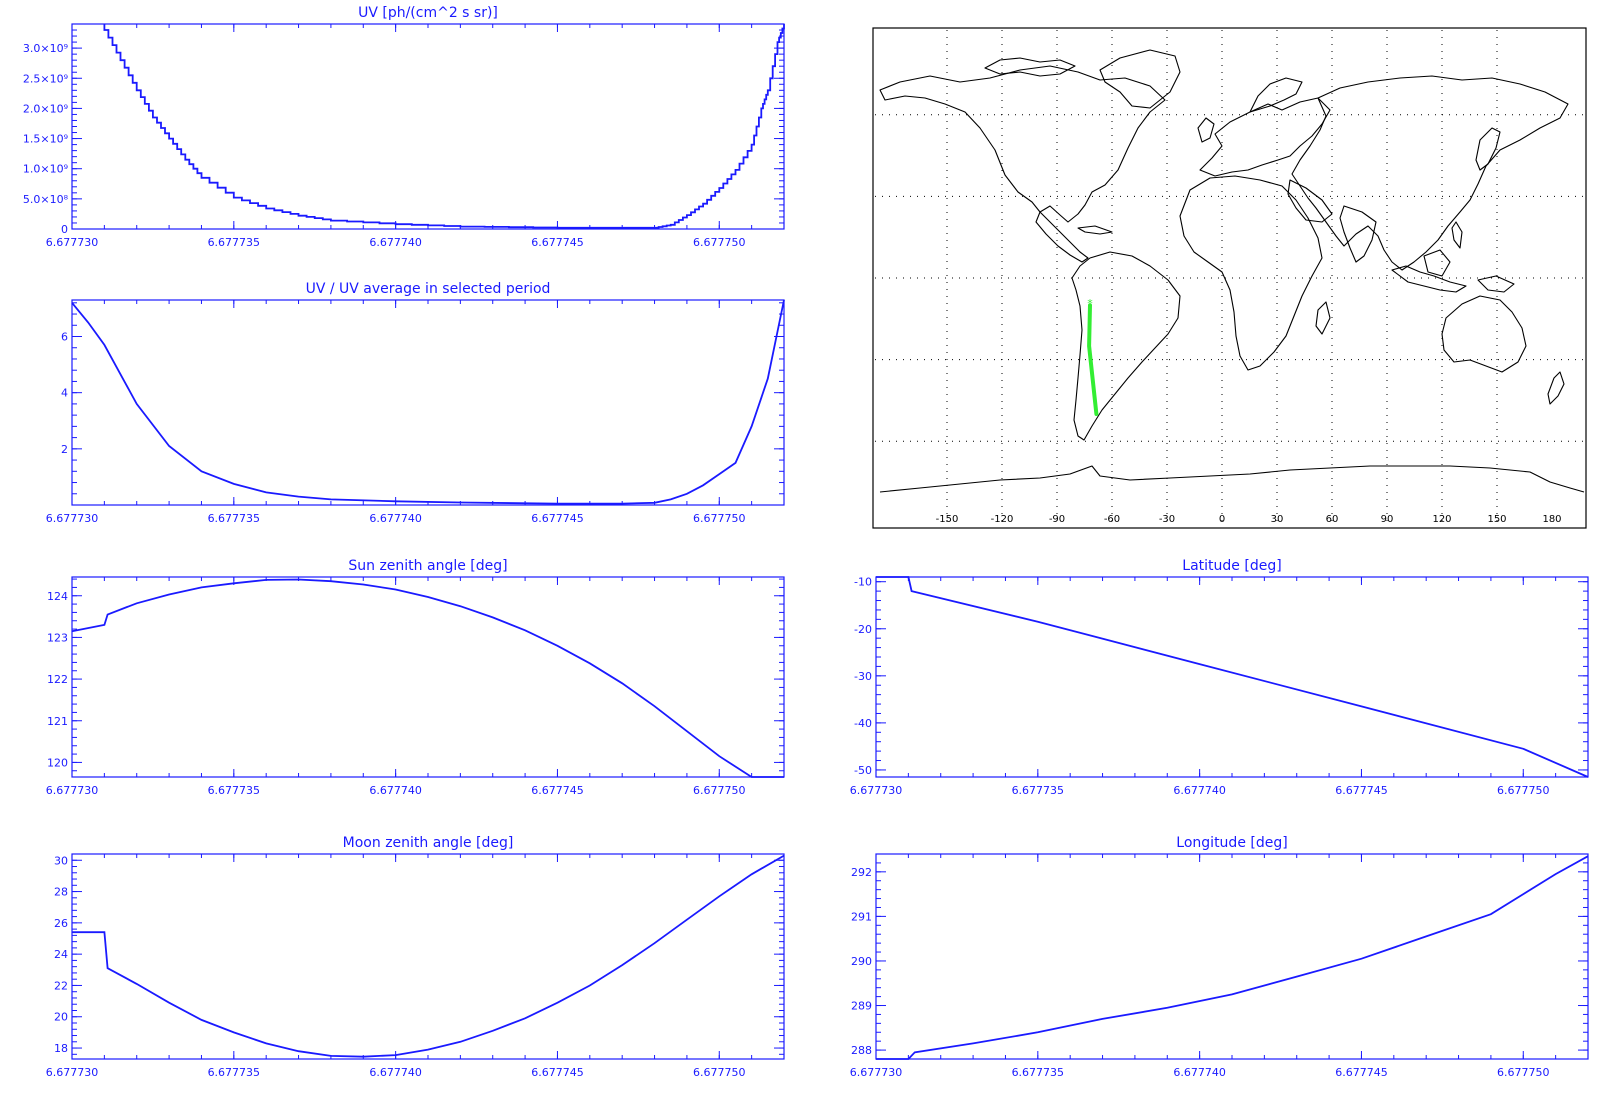  What do you see at coordinates (1206, 130) in the screenshot?
I see `british-isles-outline` at bounding box center [1206, 130].